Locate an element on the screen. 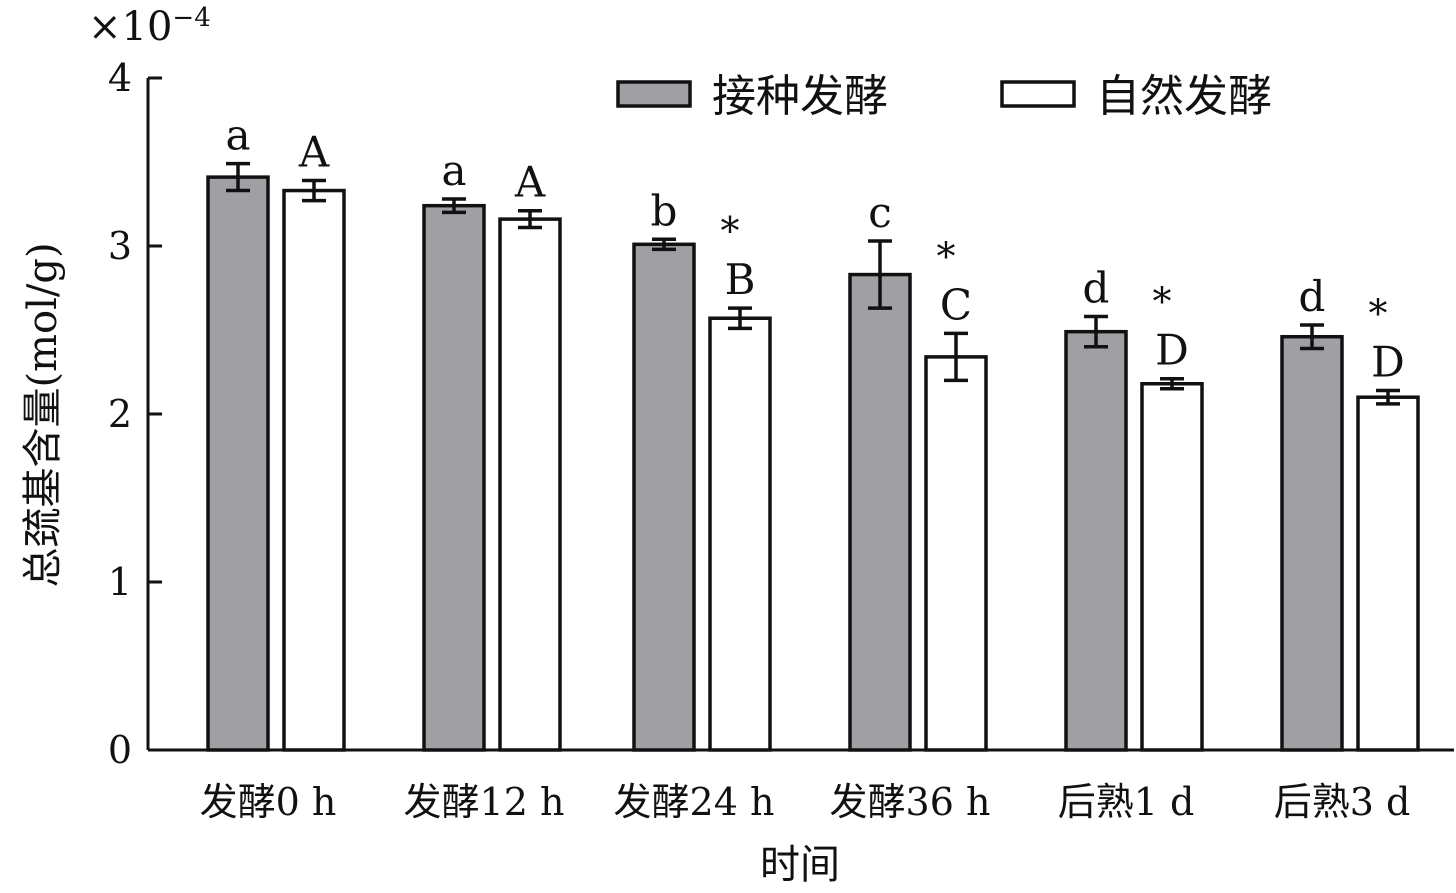 The width and height of the screenshot is (1456, 893). y-tick-label: 3 is located at coordinates (120, 246).